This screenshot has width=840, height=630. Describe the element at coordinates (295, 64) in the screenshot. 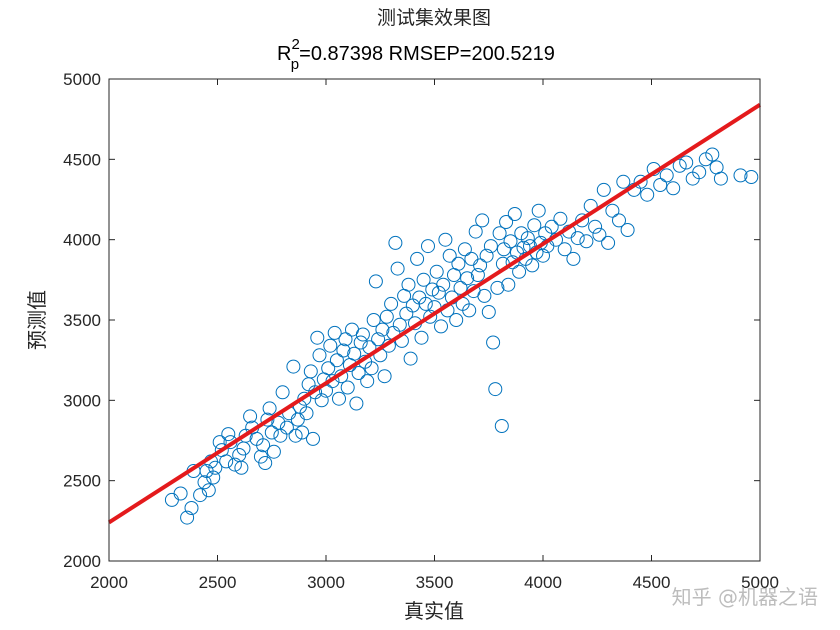

I see `subtitle-sub: p` at that location.